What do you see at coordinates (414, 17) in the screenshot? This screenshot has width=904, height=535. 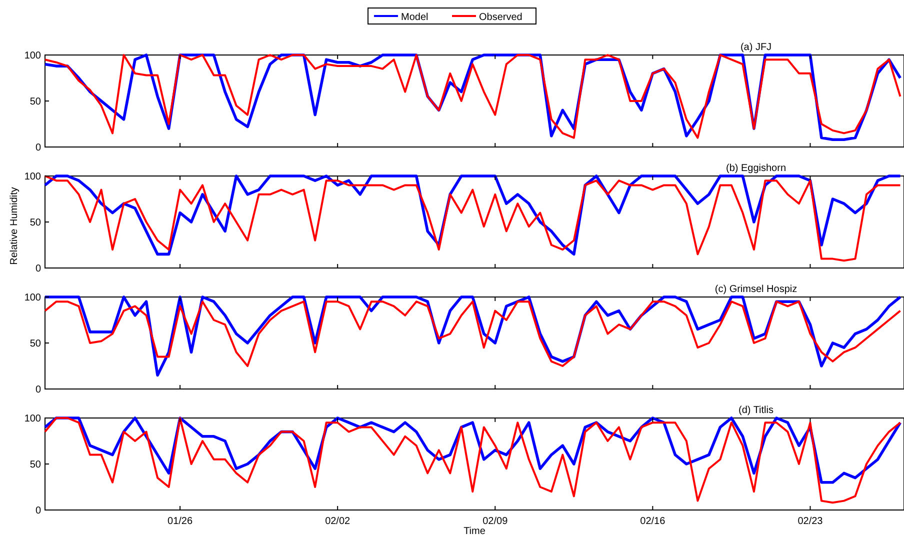 I see `legend-label: Model` at bounding box center [414, 17].